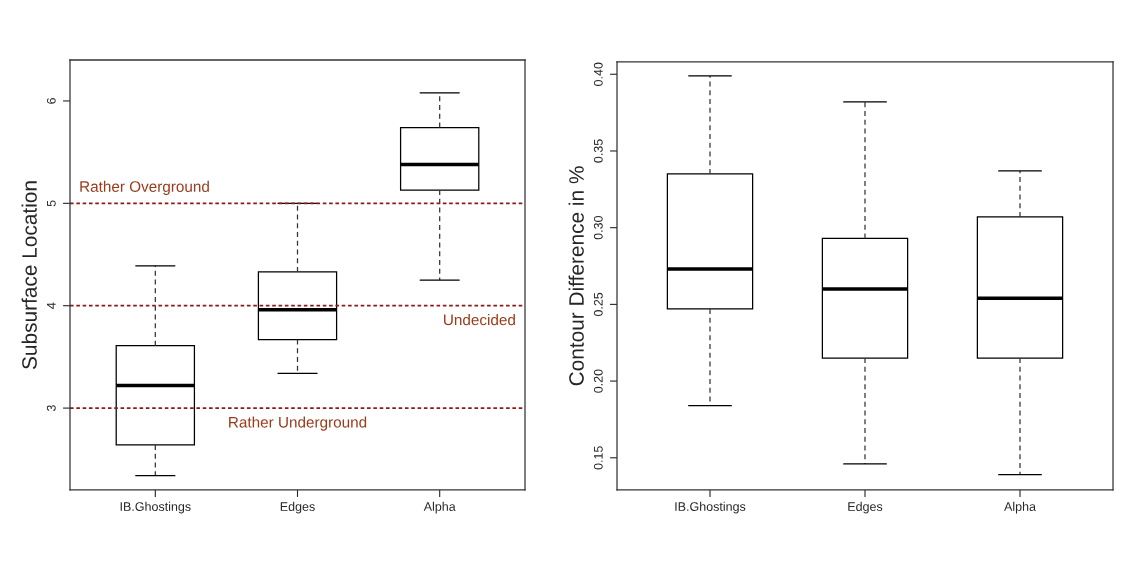 This screenshot has height=584, width=1126. Describe the element at coordinates (598, 304) in the screenshot. I see `y-tick-label: 0.25` at that location.